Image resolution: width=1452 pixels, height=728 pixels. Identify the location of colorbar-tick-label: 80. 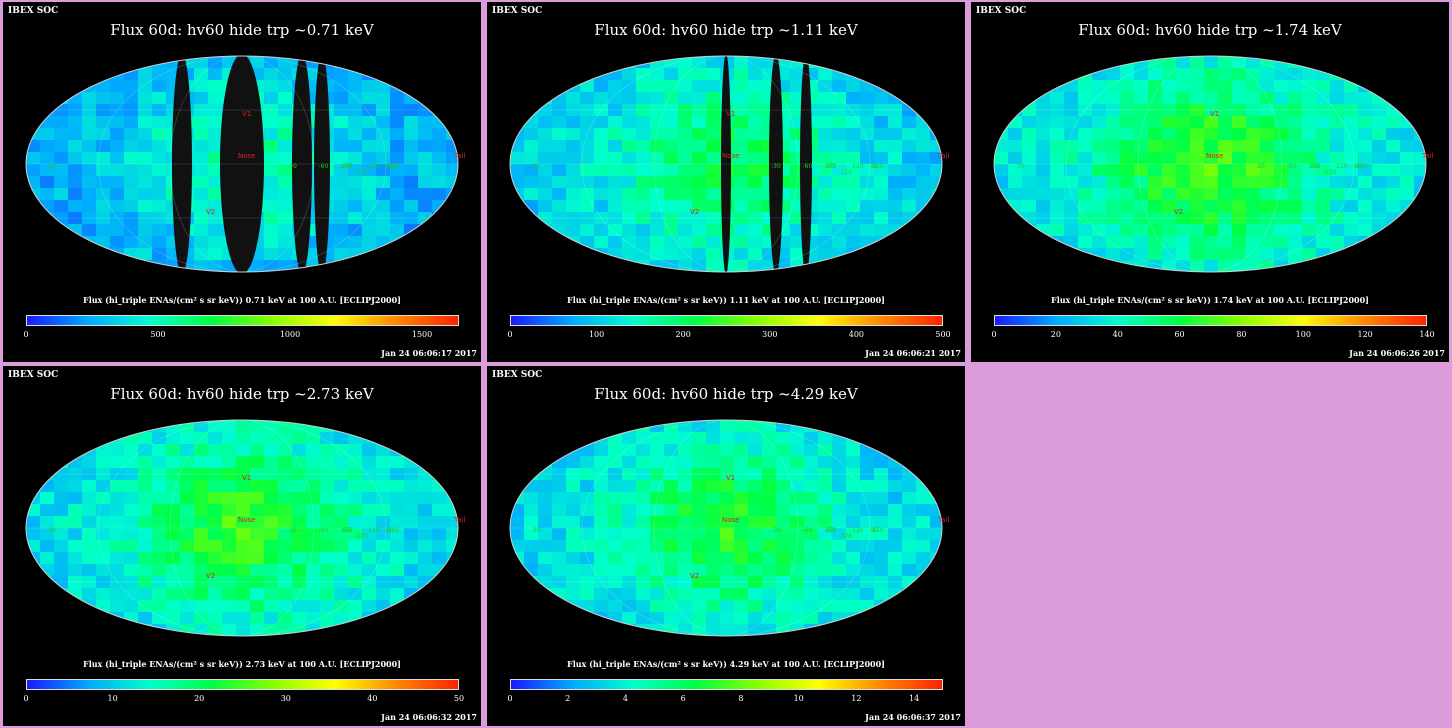
(1241, 334).